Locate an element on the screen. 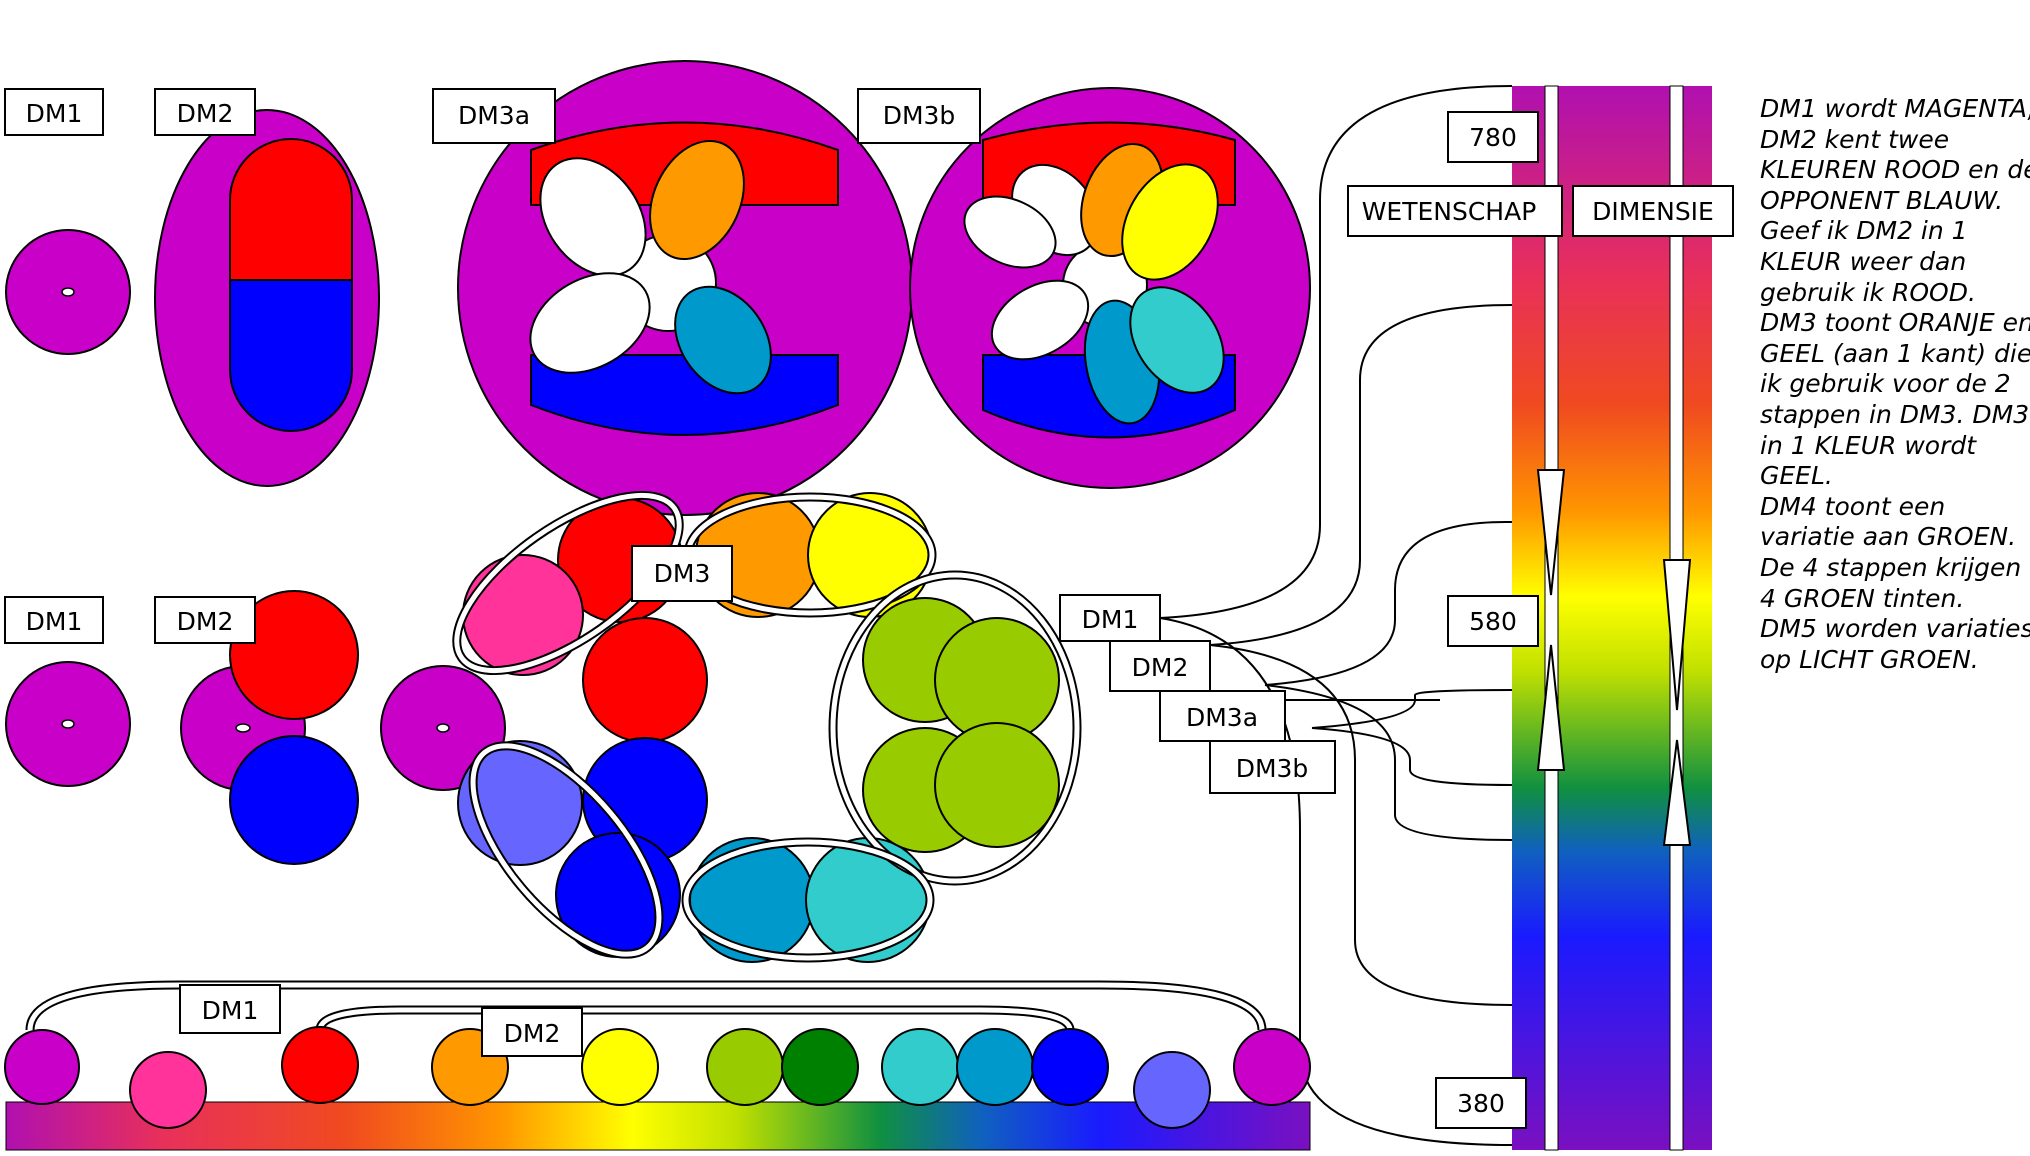 Image resolution: width=2030 pixels, height=1156 pixels. strip-cyan-disc is located at coordinates (995, 1067).